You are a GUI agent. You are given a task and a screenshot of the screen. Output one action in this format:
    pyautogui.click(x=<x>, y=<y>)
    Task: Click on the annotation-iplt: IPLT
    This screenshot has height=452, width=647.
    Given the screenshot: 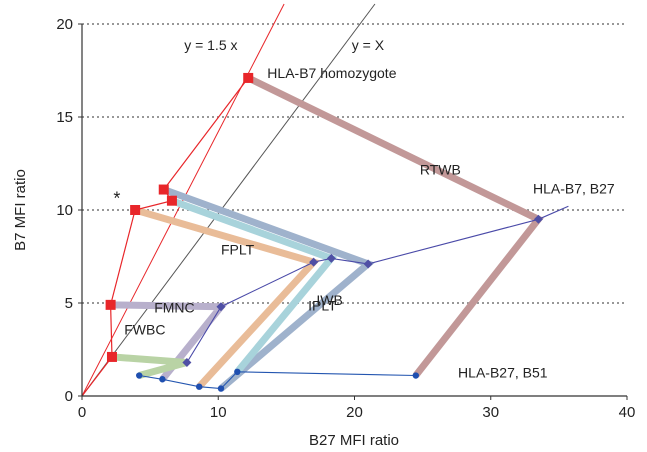 What is the action you would take?
    pyautogui.click(x=322, y=305)
    